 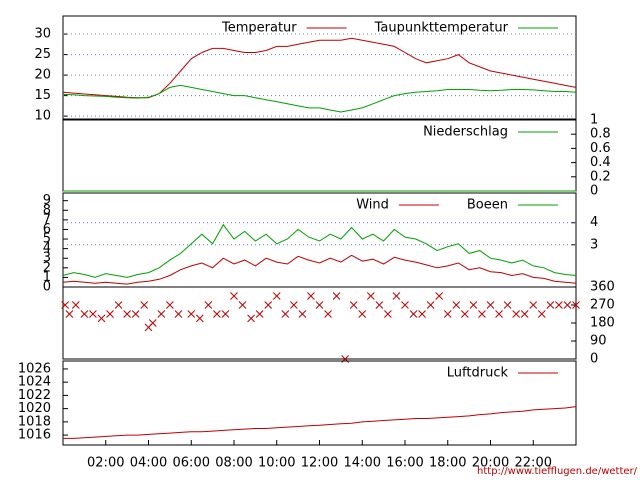 I want to click on y-tick-label: 5, so click(x=47, y=239).